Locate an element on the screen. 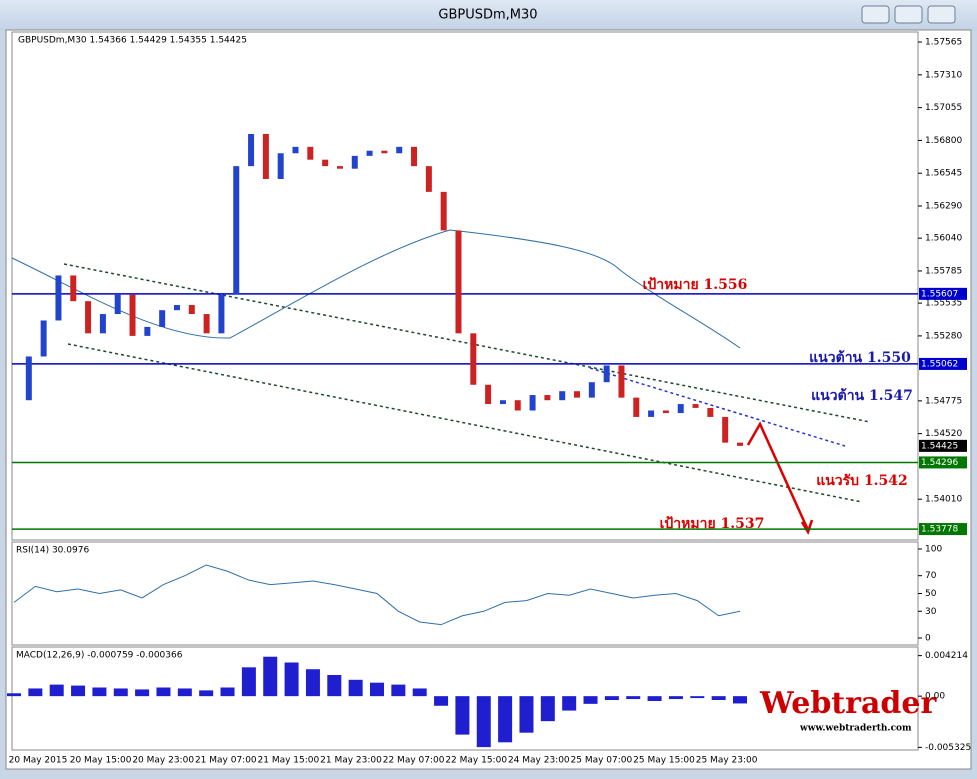 Image resolution: width=977 pixels, height=779 pixels. close-button is located at coordinates (941, 14).